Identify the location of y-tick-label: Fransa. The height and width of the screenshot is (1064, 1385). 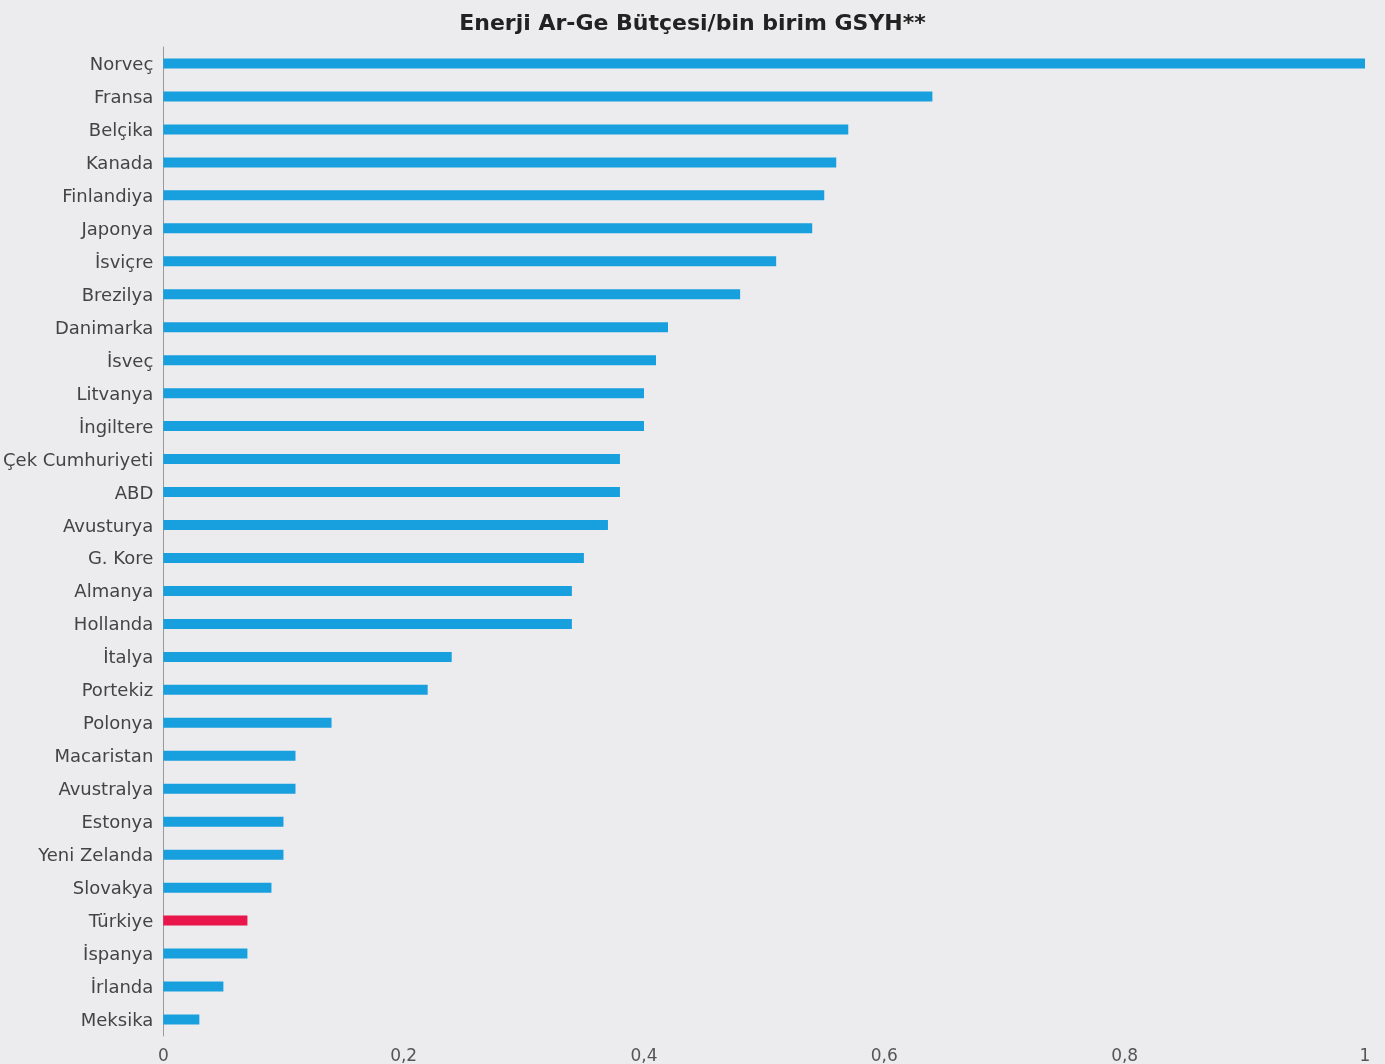
(124, 96).